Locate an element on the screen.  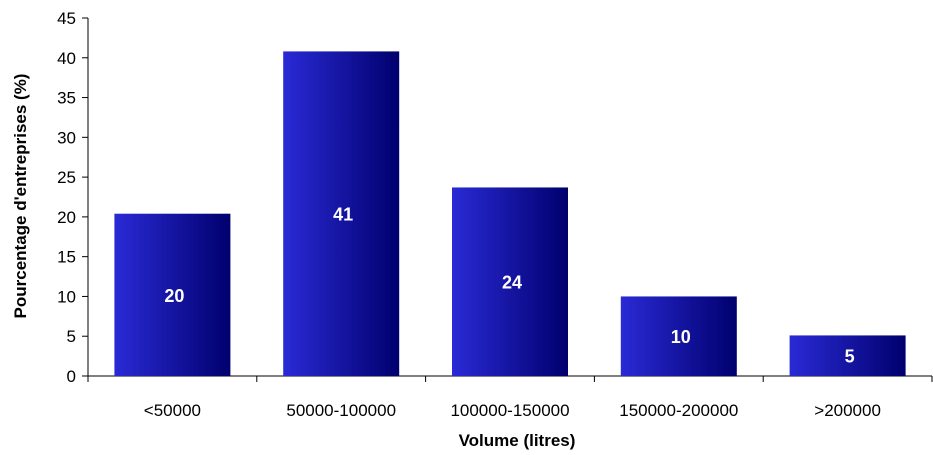
y-axis-title: Pourcentage d'entreprises (%) is located at coordinates (20, 196).